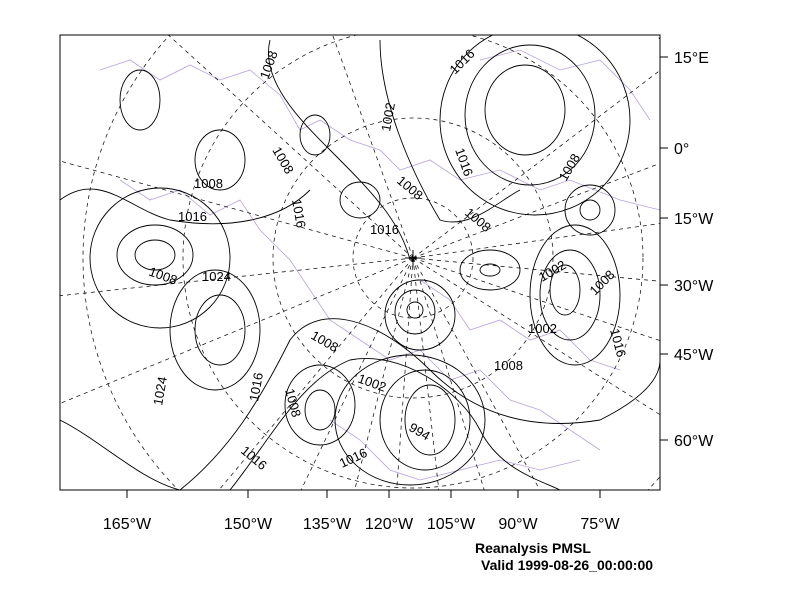 The height and width of the screenshot is (612, 792). I want to click on lat-label: 0°, so click(681, 149).